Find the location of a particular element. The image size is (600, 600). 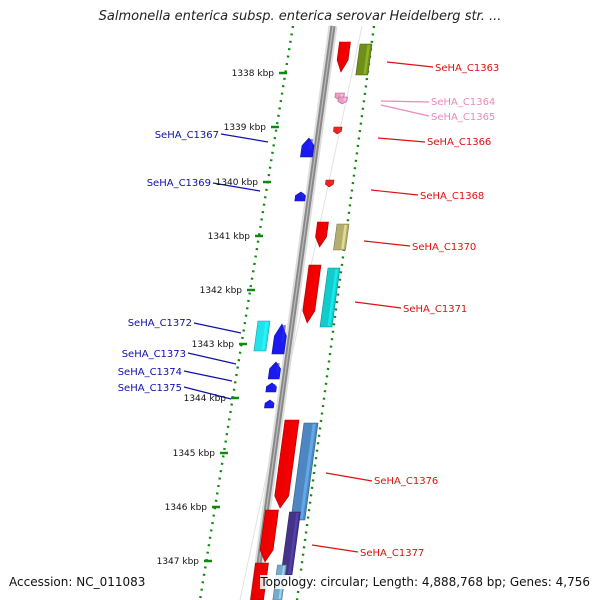

tick-label: 1340 kbp is located at coordinates (237, 183).